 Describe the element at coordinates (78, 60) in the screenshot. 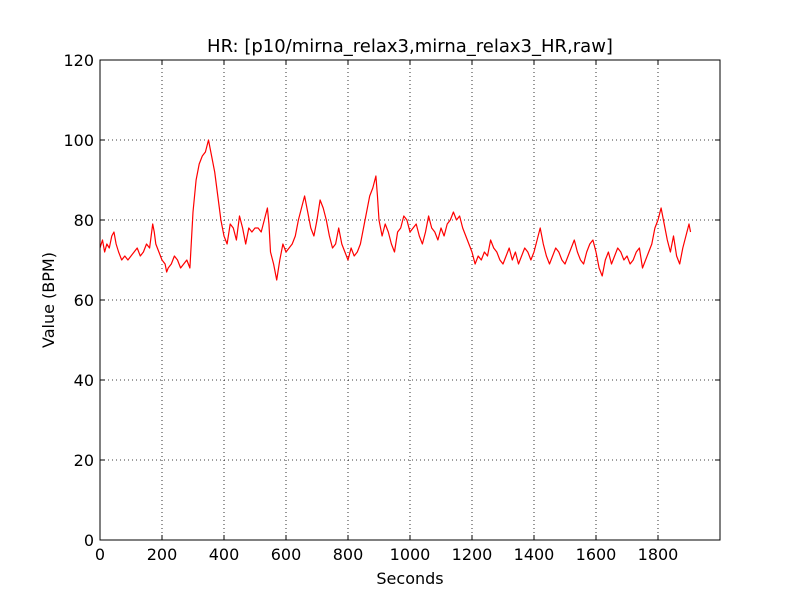

I see `y-tick-label: 120` at that location.